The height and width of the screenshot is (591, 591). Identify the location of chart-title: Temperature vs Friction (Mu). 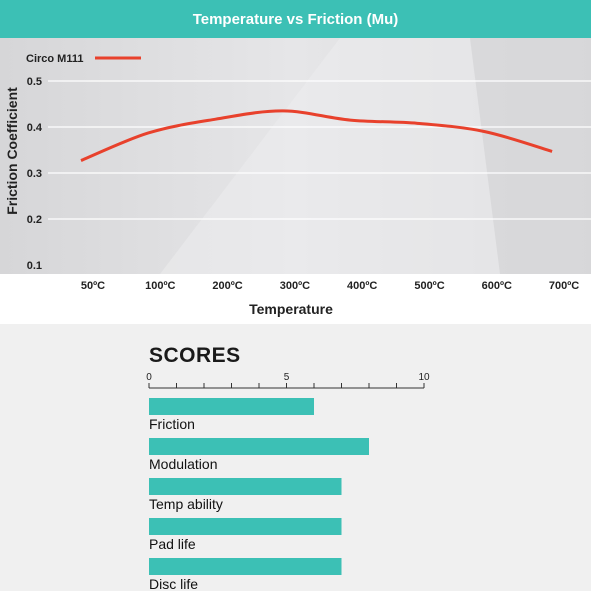
(295, 19).